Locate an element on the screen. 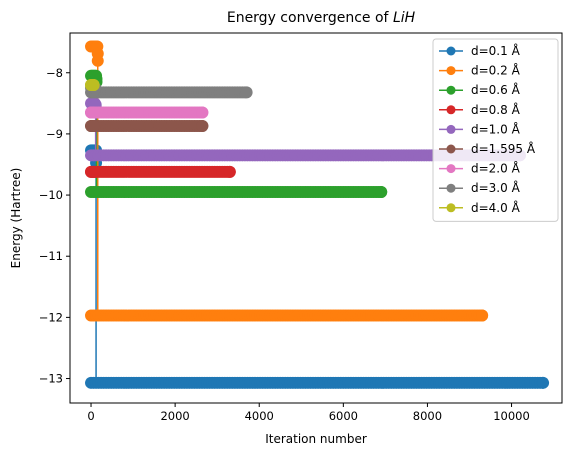  chart-title-prefix: Energy convergence of is located at coordinates (310, 18).